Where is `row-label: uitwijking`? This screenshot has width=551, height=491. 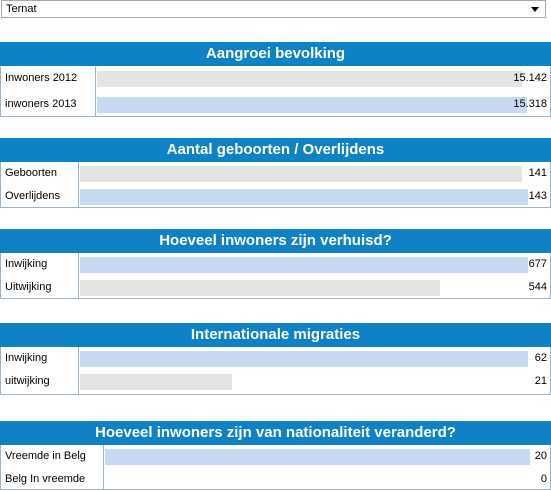
row-label: uitwijking is located at coordinates (27, 381).